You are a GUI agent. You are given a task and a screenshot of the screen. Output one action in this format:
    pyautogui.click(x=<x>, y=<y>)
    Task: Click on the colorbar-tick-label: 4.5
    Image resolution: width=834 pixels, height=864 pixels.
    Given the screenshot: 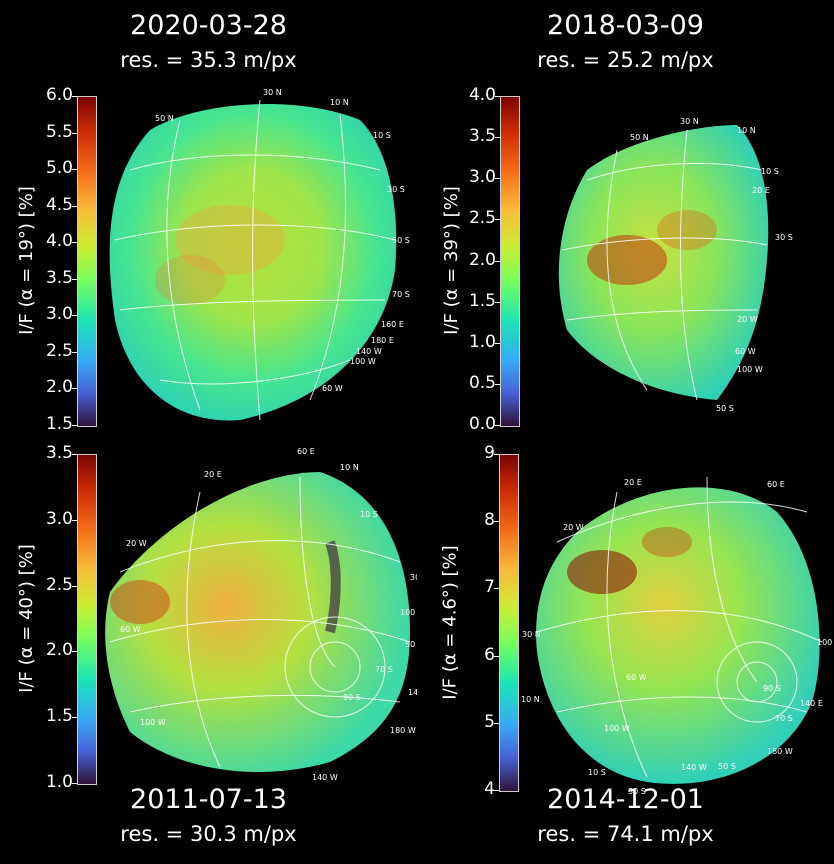 What is the action you would take?
    pyautogui.click(x=59, y=204)
    